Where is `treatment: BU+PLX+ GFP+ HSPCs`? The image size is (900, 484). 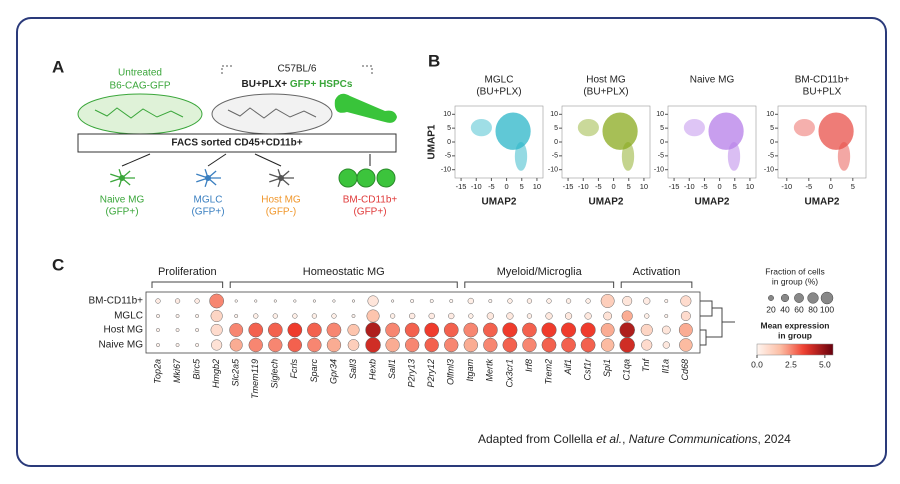
treatment: BU+PLX+ GFP+ HSPCs is located at coordinates (297, 84).